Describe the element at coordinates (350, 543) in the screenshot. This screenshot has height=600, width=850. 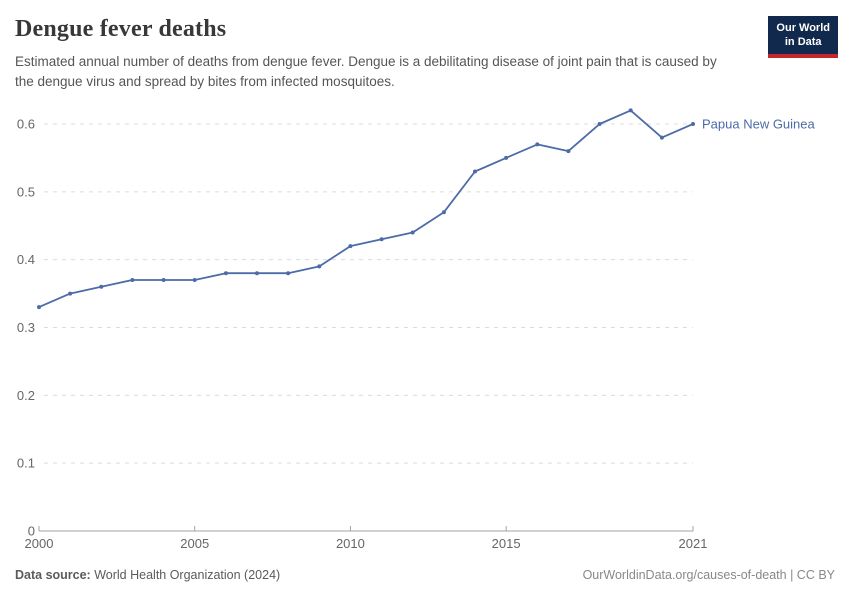
I see `x-tick-label: 2010` at that location.